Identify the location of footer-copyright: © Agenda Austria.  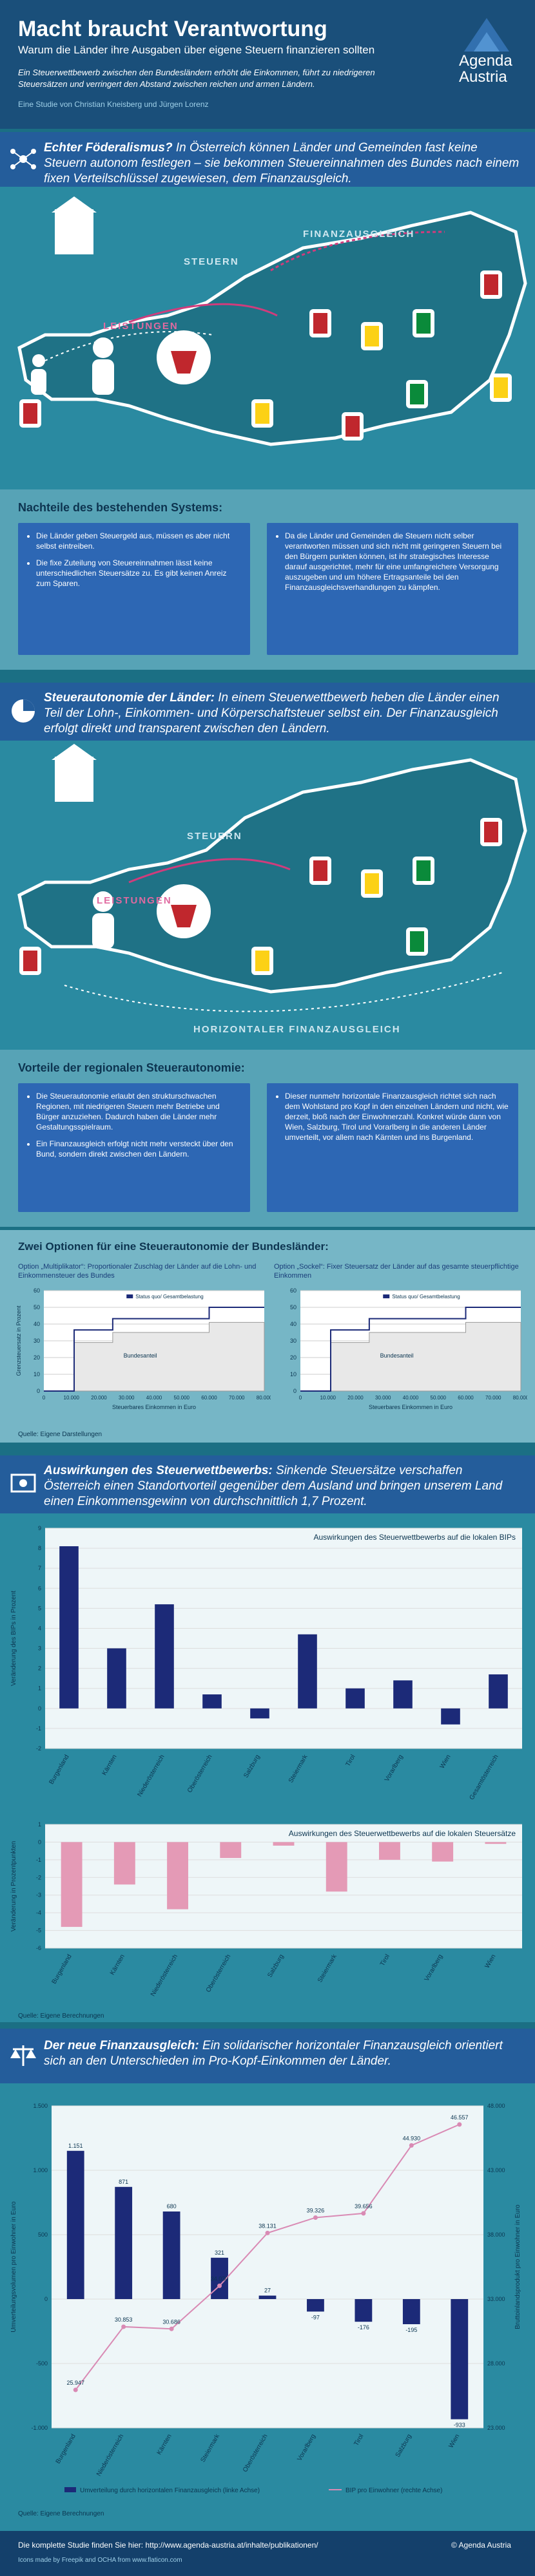
(481, 2545).